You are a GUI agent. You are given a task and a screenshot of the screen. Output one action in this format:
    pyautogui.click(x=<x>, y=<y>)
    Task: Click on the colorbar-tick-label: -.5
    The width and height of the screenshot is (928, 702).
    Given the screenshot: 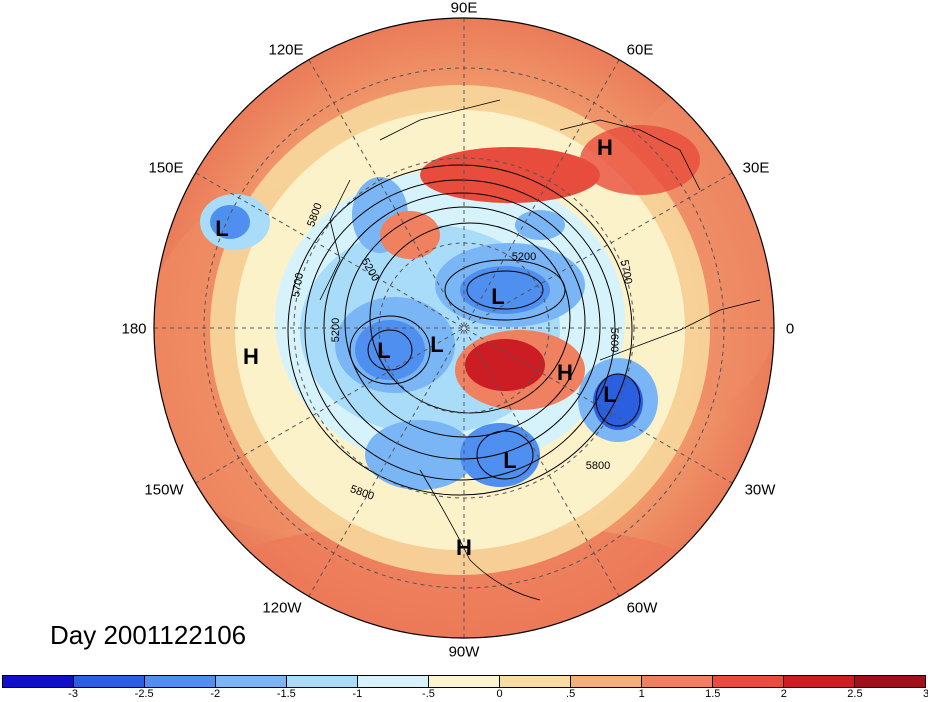 What is the action you would take?
    pyautogui.click(x=428, y=694)
    